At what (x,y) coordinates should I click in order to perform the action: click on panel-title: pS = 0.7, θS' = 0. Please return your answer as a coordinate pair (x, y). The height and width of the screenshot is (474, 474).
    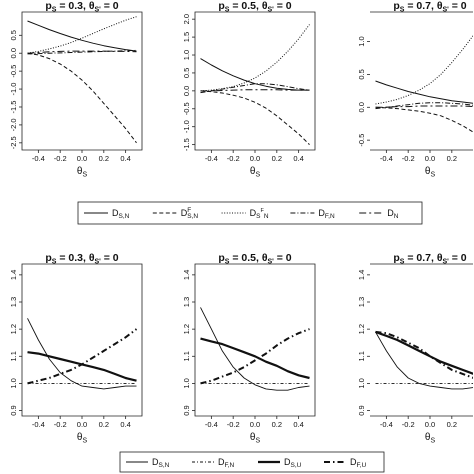
    Looking at the image, I should click on (429, 7).